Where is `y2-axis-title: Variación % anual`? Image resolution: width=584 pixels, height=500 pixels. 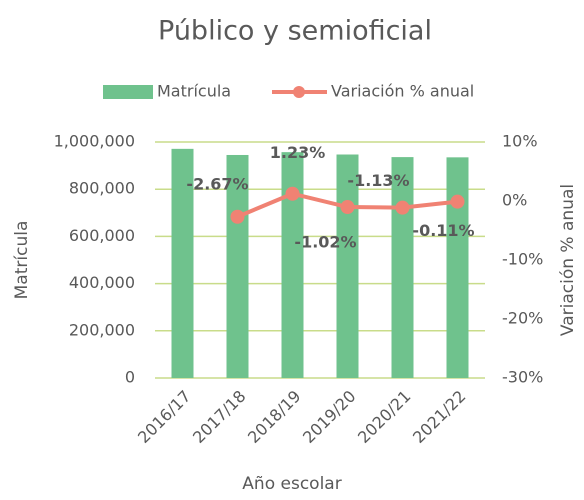
y2-axis-title: Variación % anual is located at coordinates (568, 260).